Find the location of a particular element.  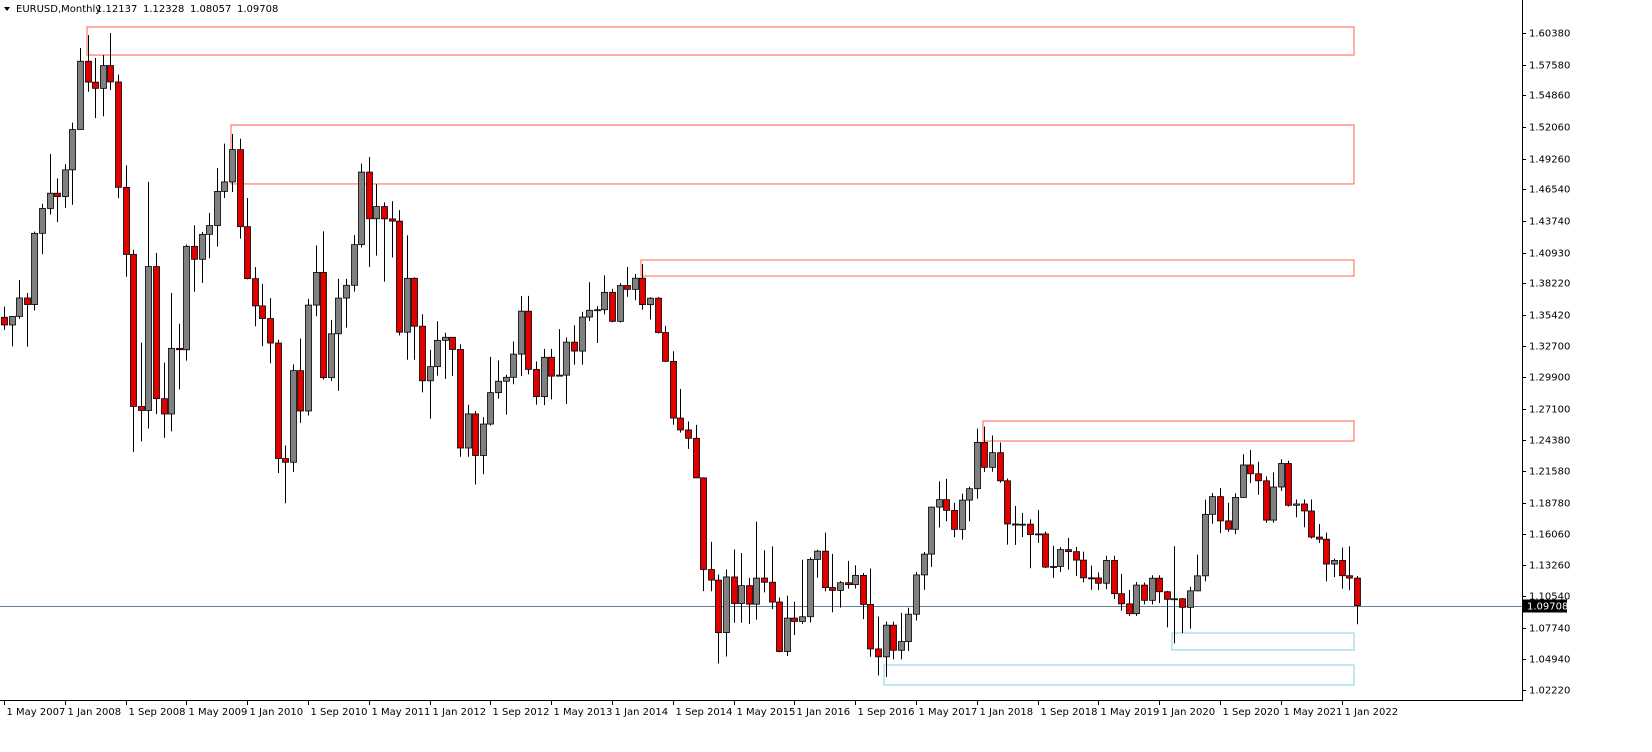

x-tick-label: 1 Sep 2016 is located at coordinates (886, 712).